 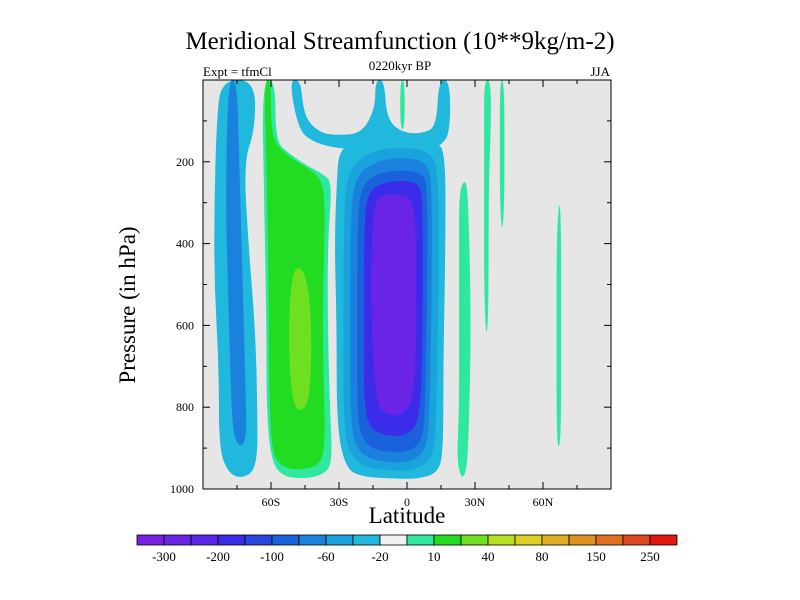 What do you see at coordinates (185, 162) in the screenshot?
I see `y-tick-label: 200` at bounding box center [185, 162].